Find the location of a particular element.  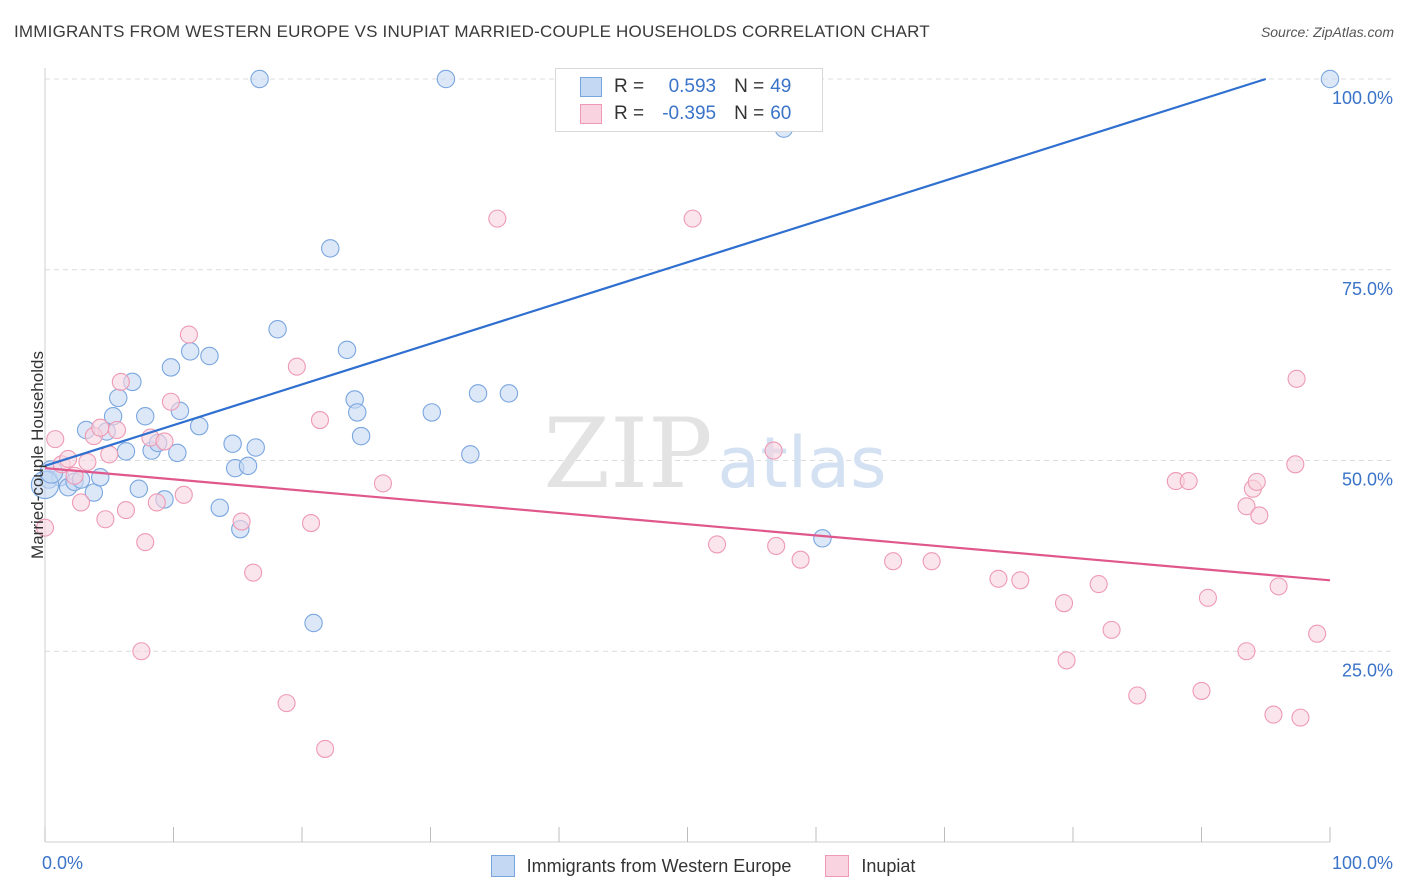

y-tick-label: 25.0% is located at coordinates (1367, 670).